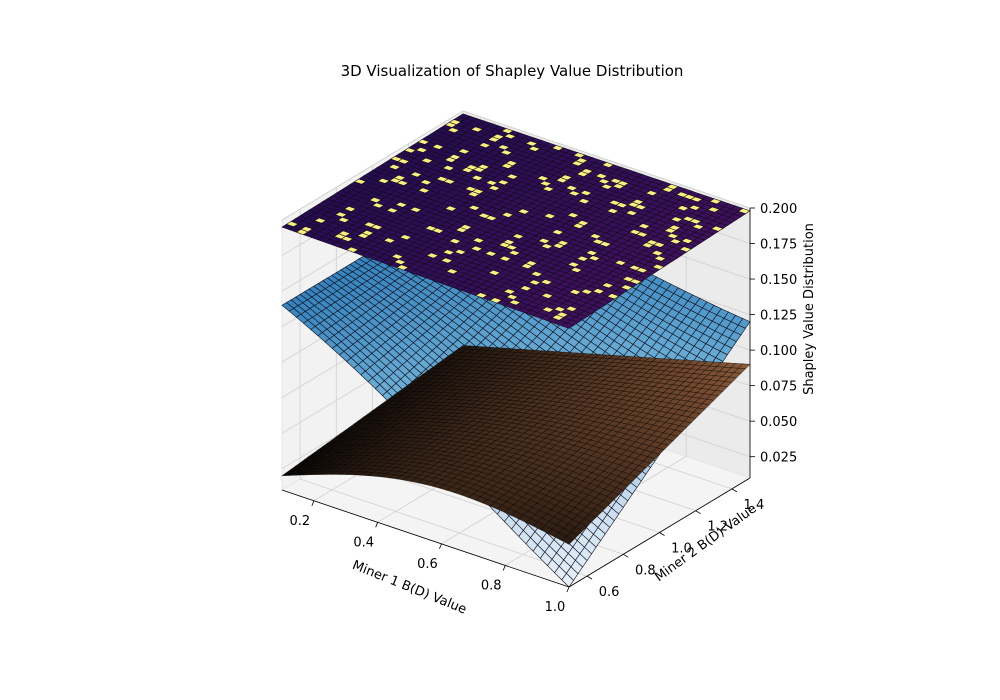 The image size is (1000, 700). What do you see at coordinates (778, 387) in the screenshot?
I see `z-tick-label: 0.075` at bounding box center [778, 387].